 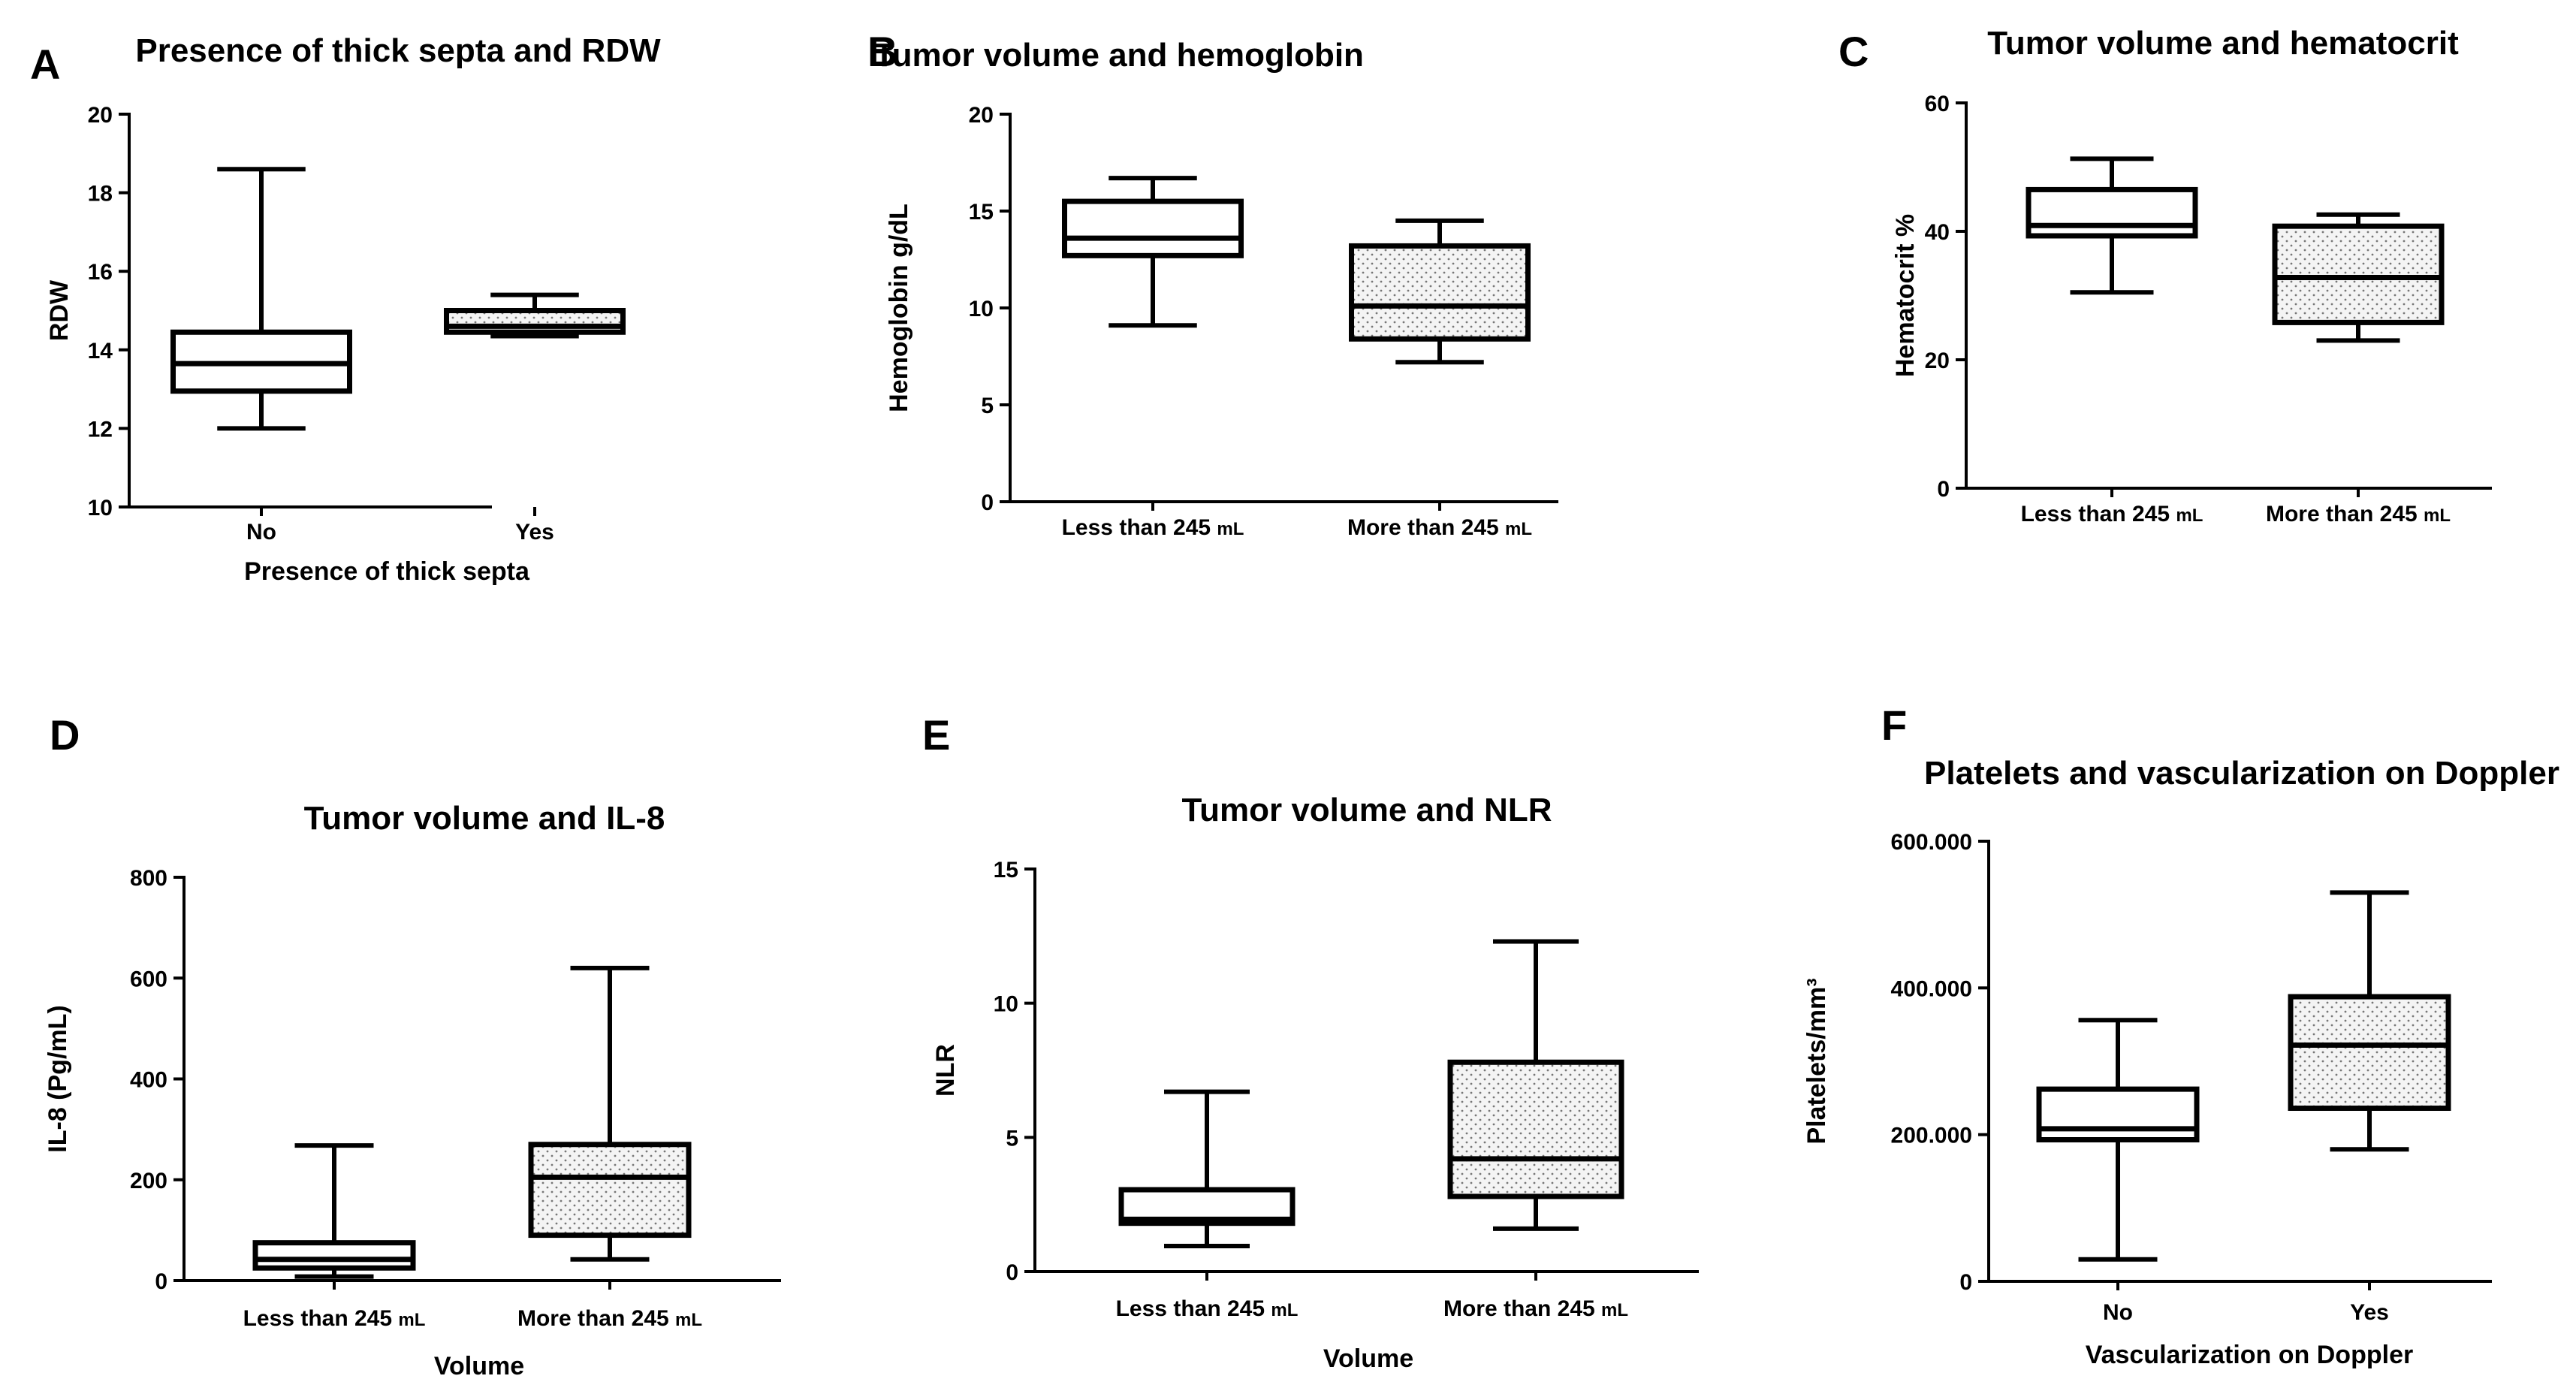 What do you see at coordinates (882, 51) in the screenshot?
I see `panel-letter: B` at bounding box center [882, 51].